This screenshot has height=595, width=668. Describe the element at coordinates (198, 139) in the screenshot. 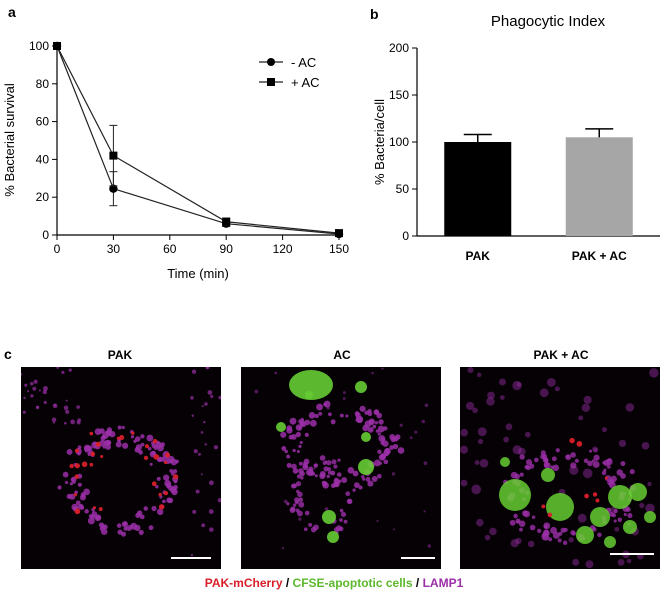

I see `series-line` at that location.